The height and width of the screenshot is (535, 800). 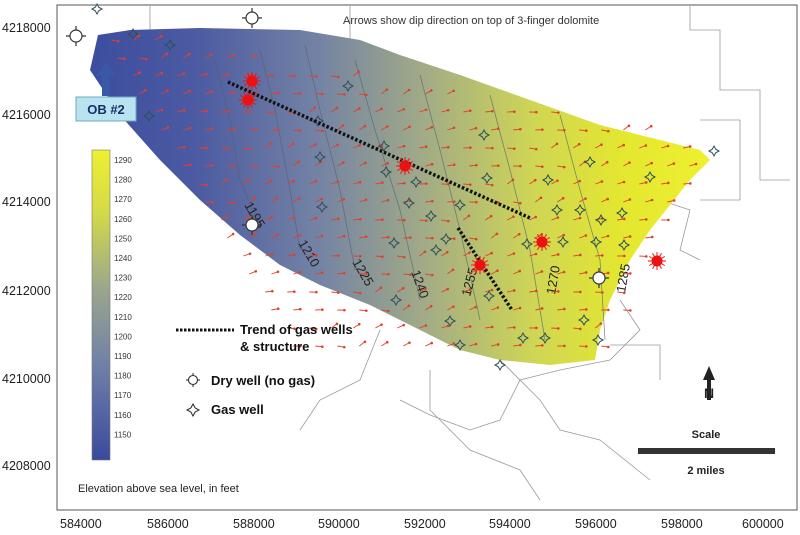 I want to click on legend-gas-well-icon, so click(x=193, y=410).